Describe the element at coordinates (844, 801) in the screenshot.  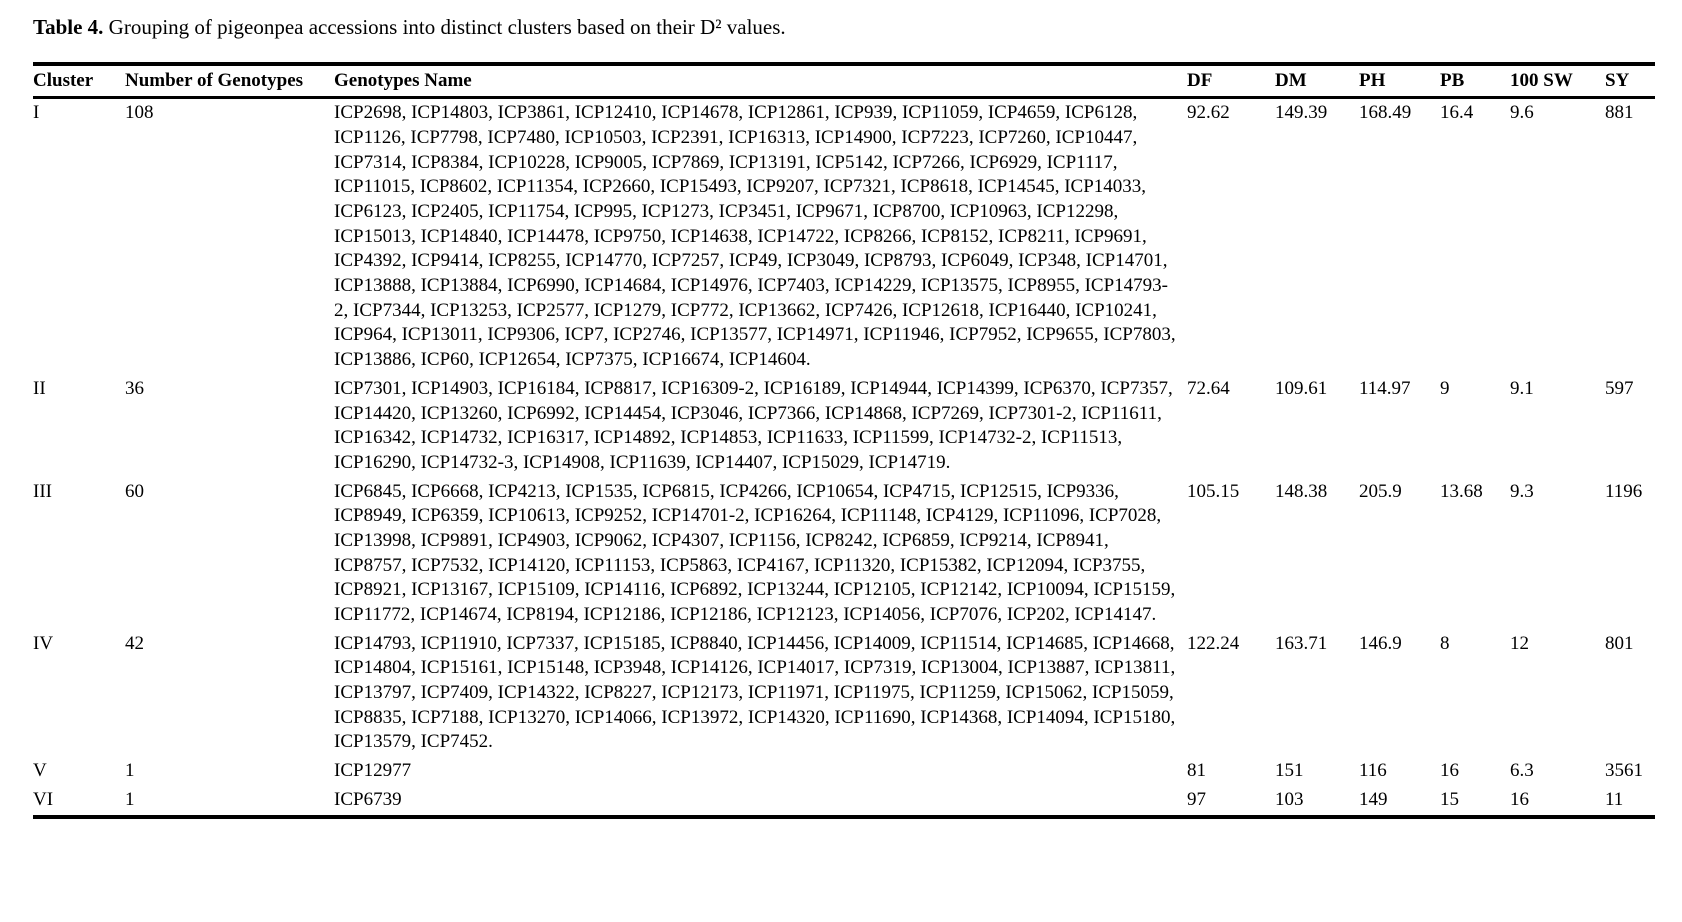
I see `table-row: VI 1 ICP6739 97 103 149 15 16 11` at that location.